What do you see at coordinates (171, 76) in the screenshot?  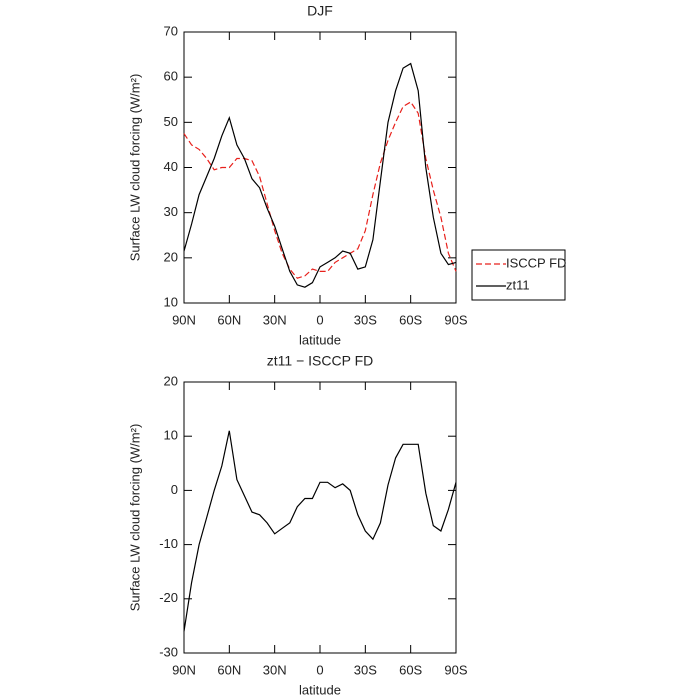 I see `y-tick-label: 60` at bounding box center [171, 76].